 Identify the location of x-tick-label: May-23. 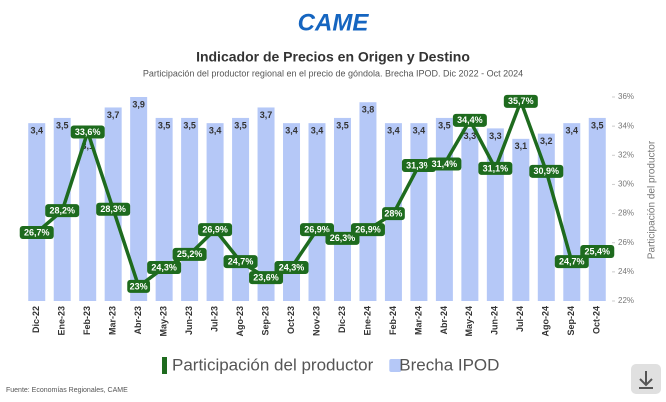
(164, 321).